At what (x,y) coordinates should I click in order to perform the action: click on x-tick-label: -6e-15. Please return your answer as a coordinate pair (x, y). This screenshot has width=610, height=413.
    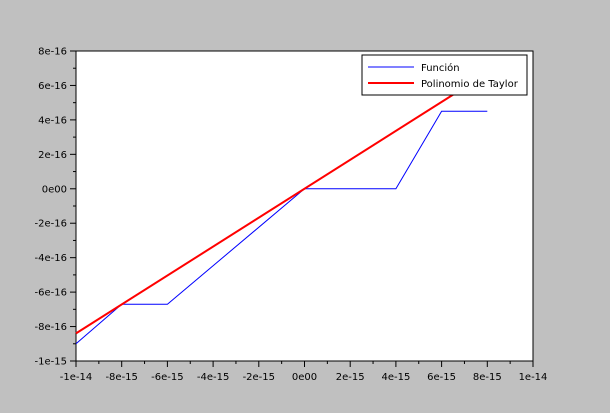
    Looking at the image, I should click on (167, 377).